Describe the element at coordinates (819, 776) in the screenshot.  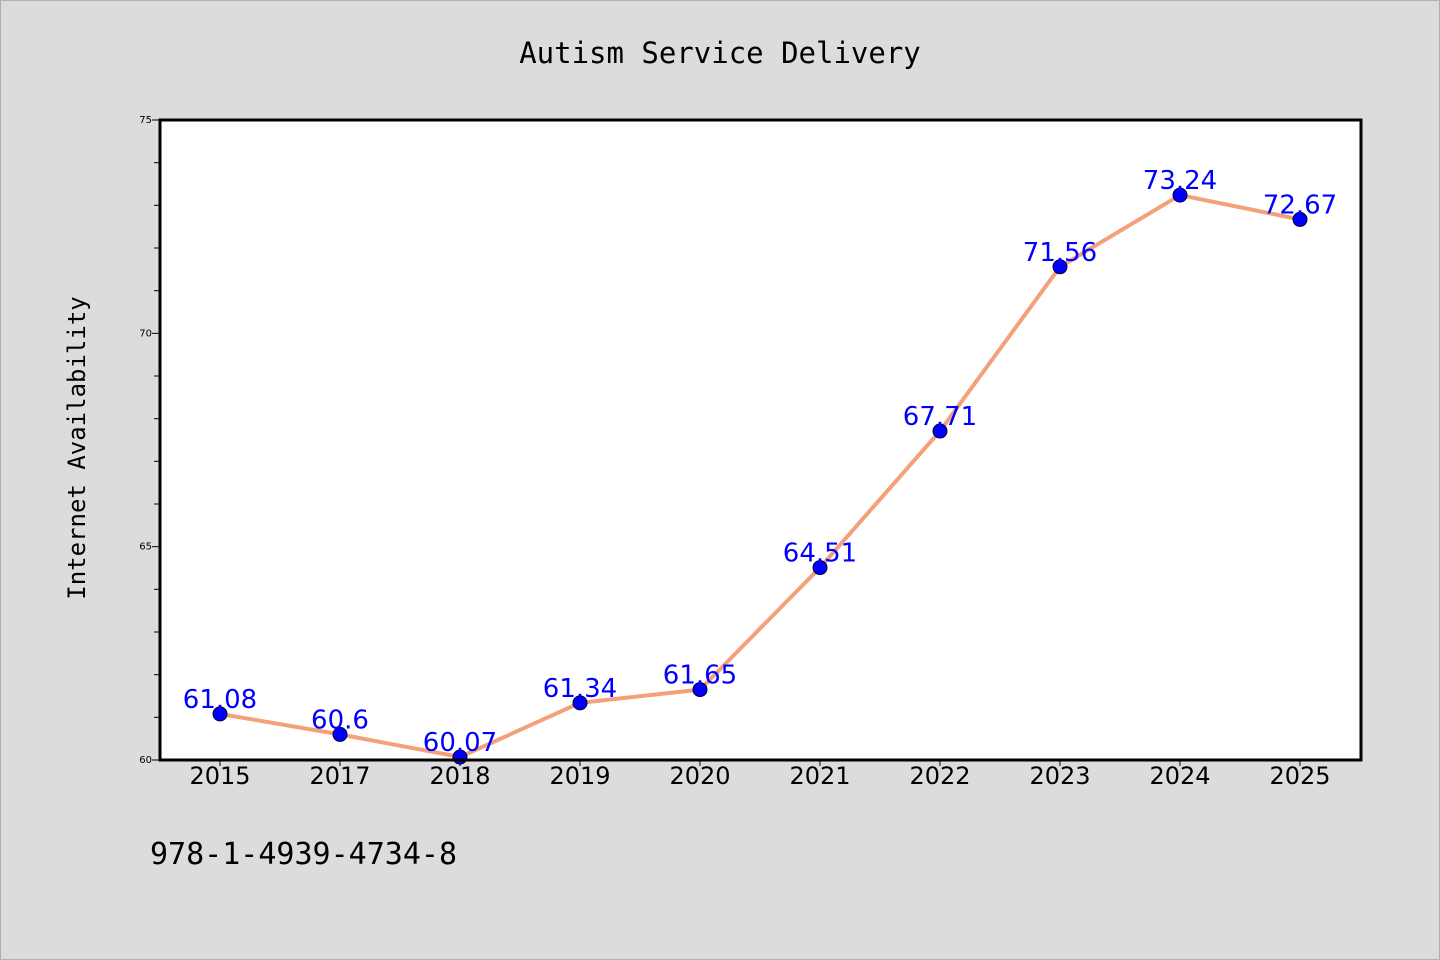
I see `x-tick-label: 2021` at that location.